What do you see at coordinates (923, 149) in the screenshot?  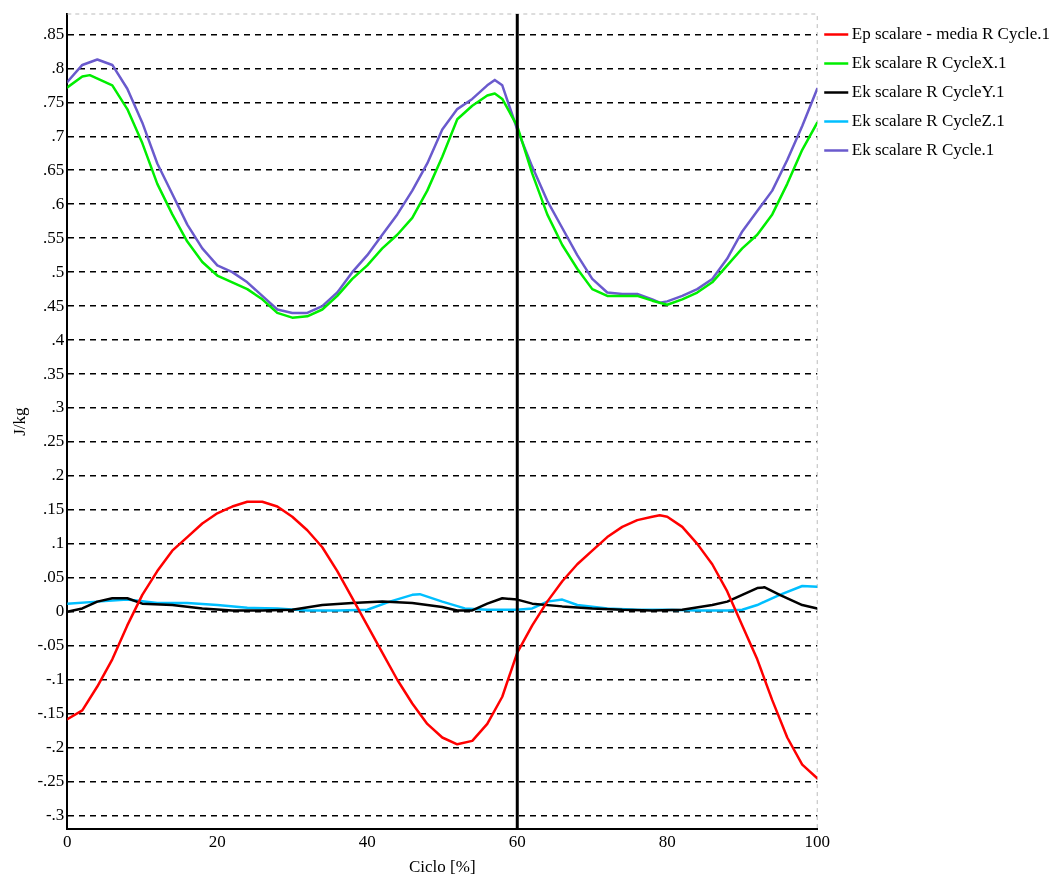 I see `legend-label: Ek scalare R Cycle.1` at bounding box center [923, 149].